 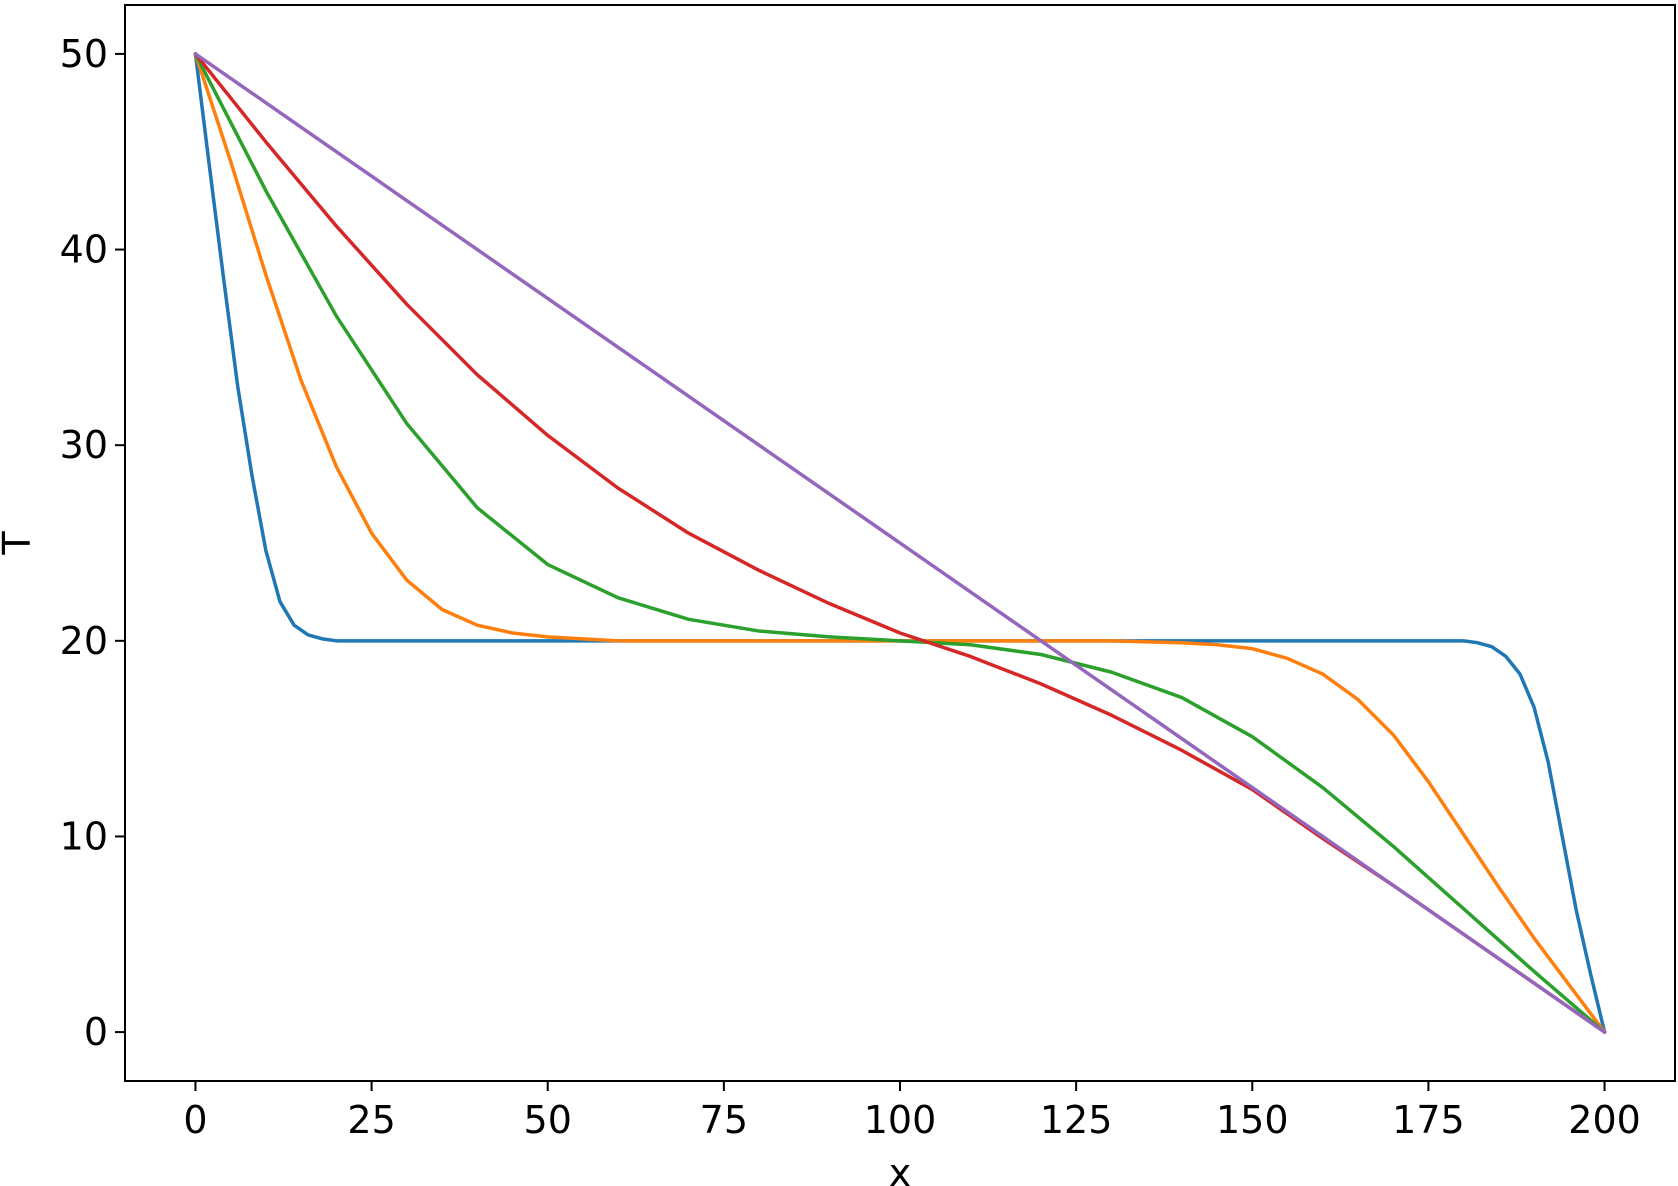 I want to click on x-axis-label: x, so click(x=900, y=1168).